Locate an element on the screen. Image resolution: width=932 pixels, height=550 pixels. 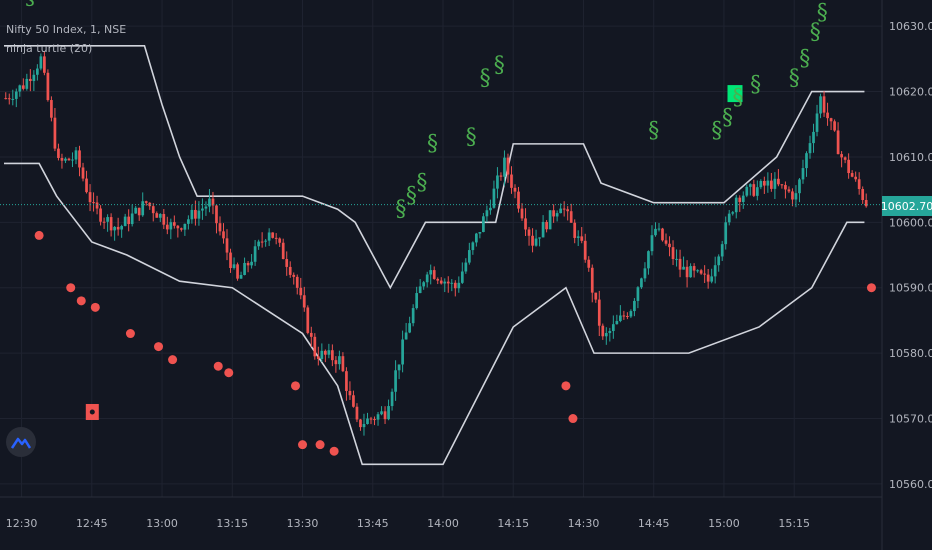
y-tick-label: 10620.00 is located at coordinates (910, 92).